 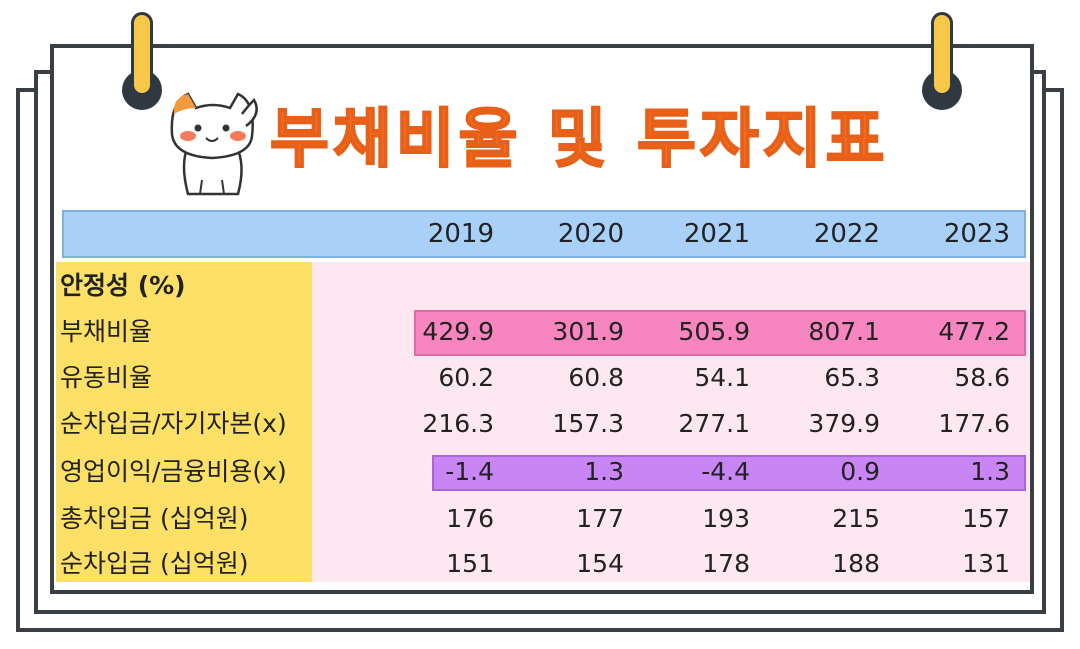 What do you see at coordinates (458, 331) in the screenshot?
I see `table-cell: 429.9` at bounding box center [458, 331].